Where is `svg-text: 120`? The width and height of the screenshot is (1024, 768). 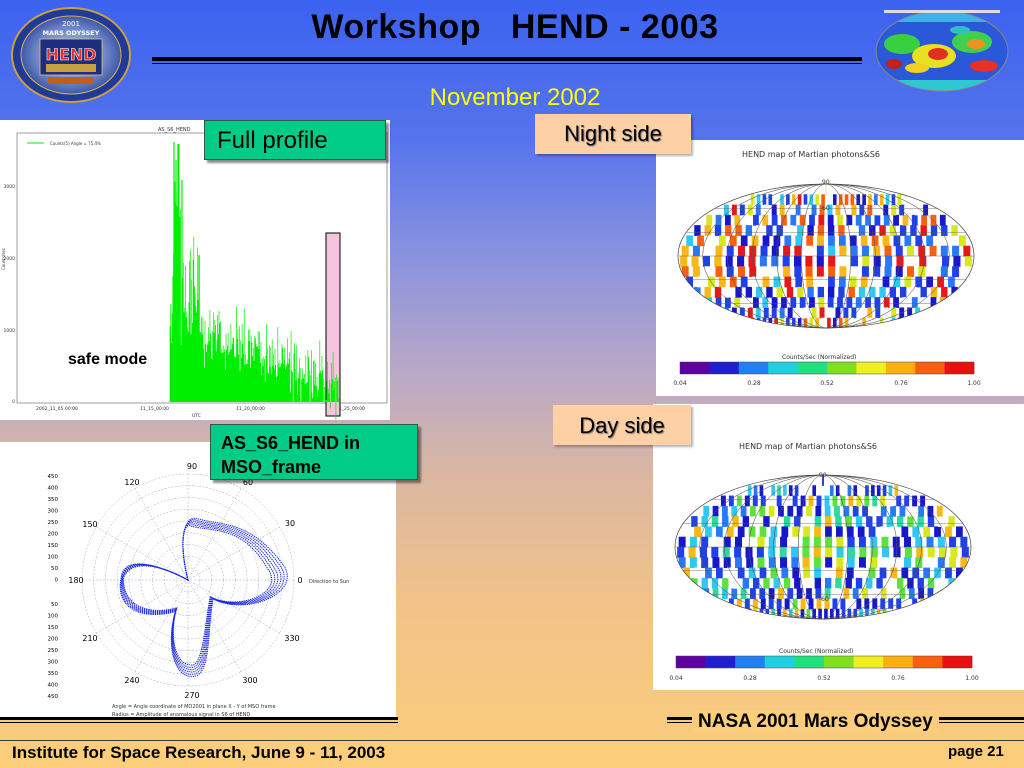 svg-text: 120 is located at coordinates (131, 482).